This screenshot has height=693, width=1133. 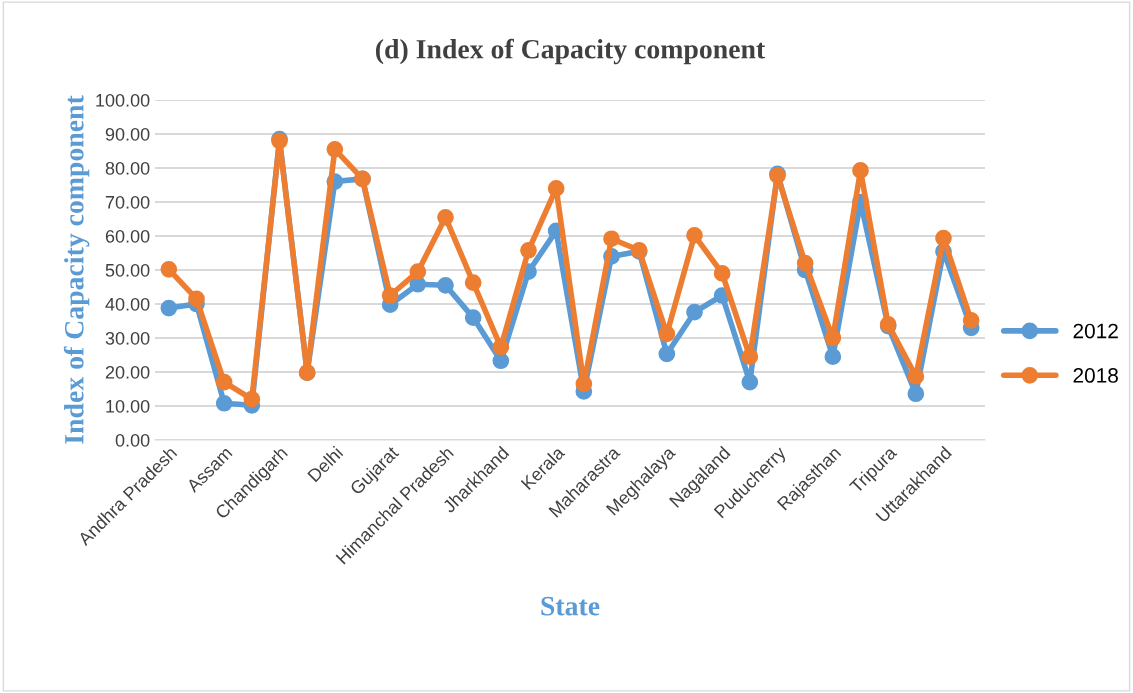 What do you see at coordinates (127, 304) in the screenshot?
I see `y-tick-label: 40.00` at bounding box center [127, 304].